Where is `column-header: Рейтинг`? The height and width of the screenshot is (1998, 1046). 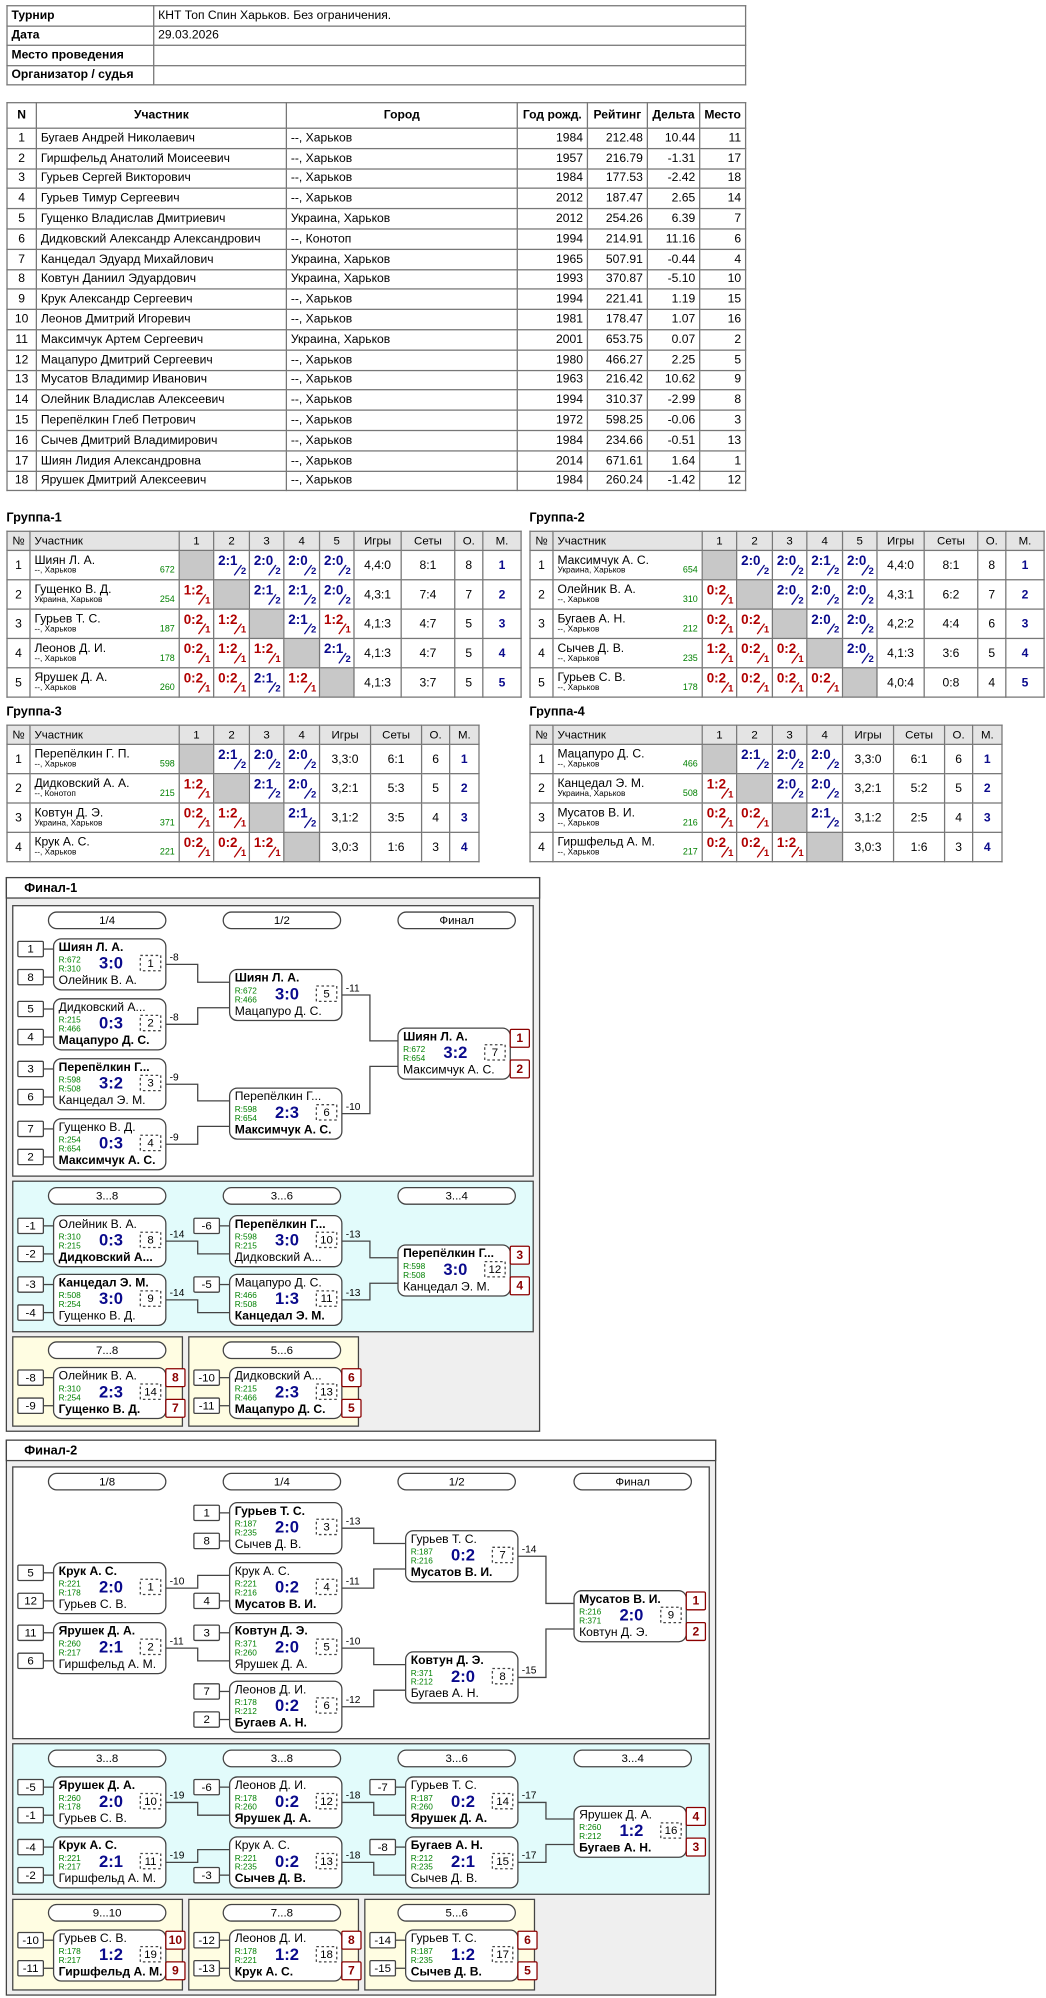 column-header: Рейтинг is located at coordinates (617, 115).